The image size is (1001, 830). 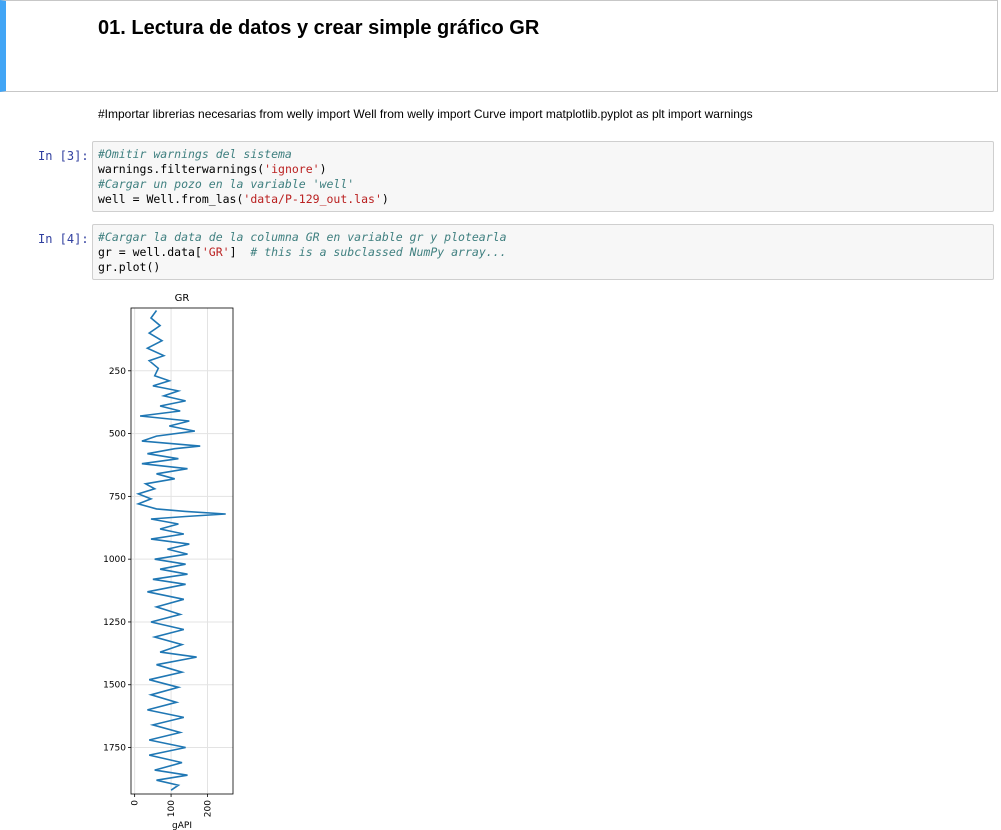 I want to click on plot-frame, so click(x=182, y=551).